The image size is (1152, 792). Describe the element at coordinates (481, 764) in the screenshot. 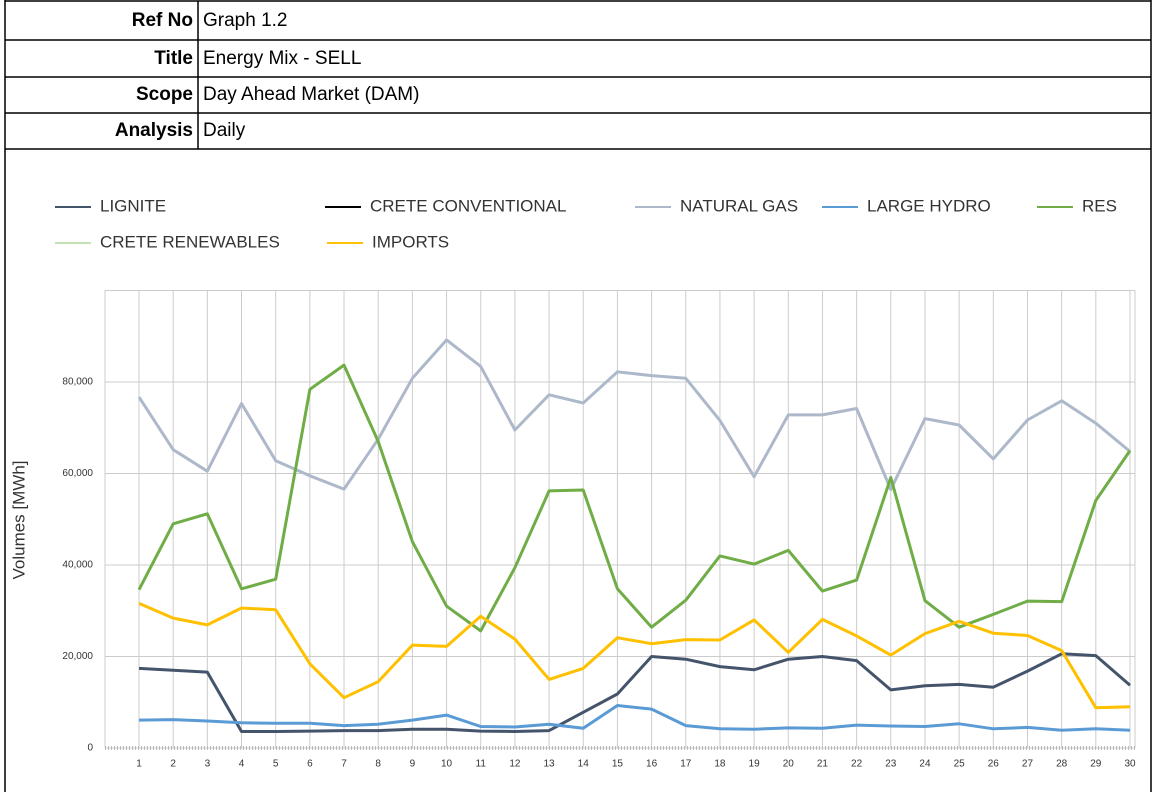

I see `x-tick-label: 11` at that location.